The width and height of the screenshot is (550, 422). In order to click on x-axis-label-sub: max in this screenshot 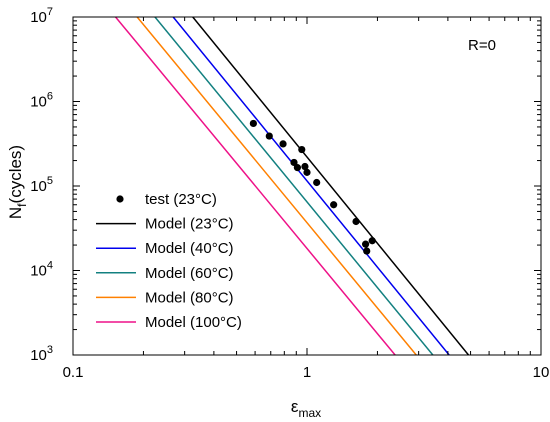, I will do `click(309, 413)`.